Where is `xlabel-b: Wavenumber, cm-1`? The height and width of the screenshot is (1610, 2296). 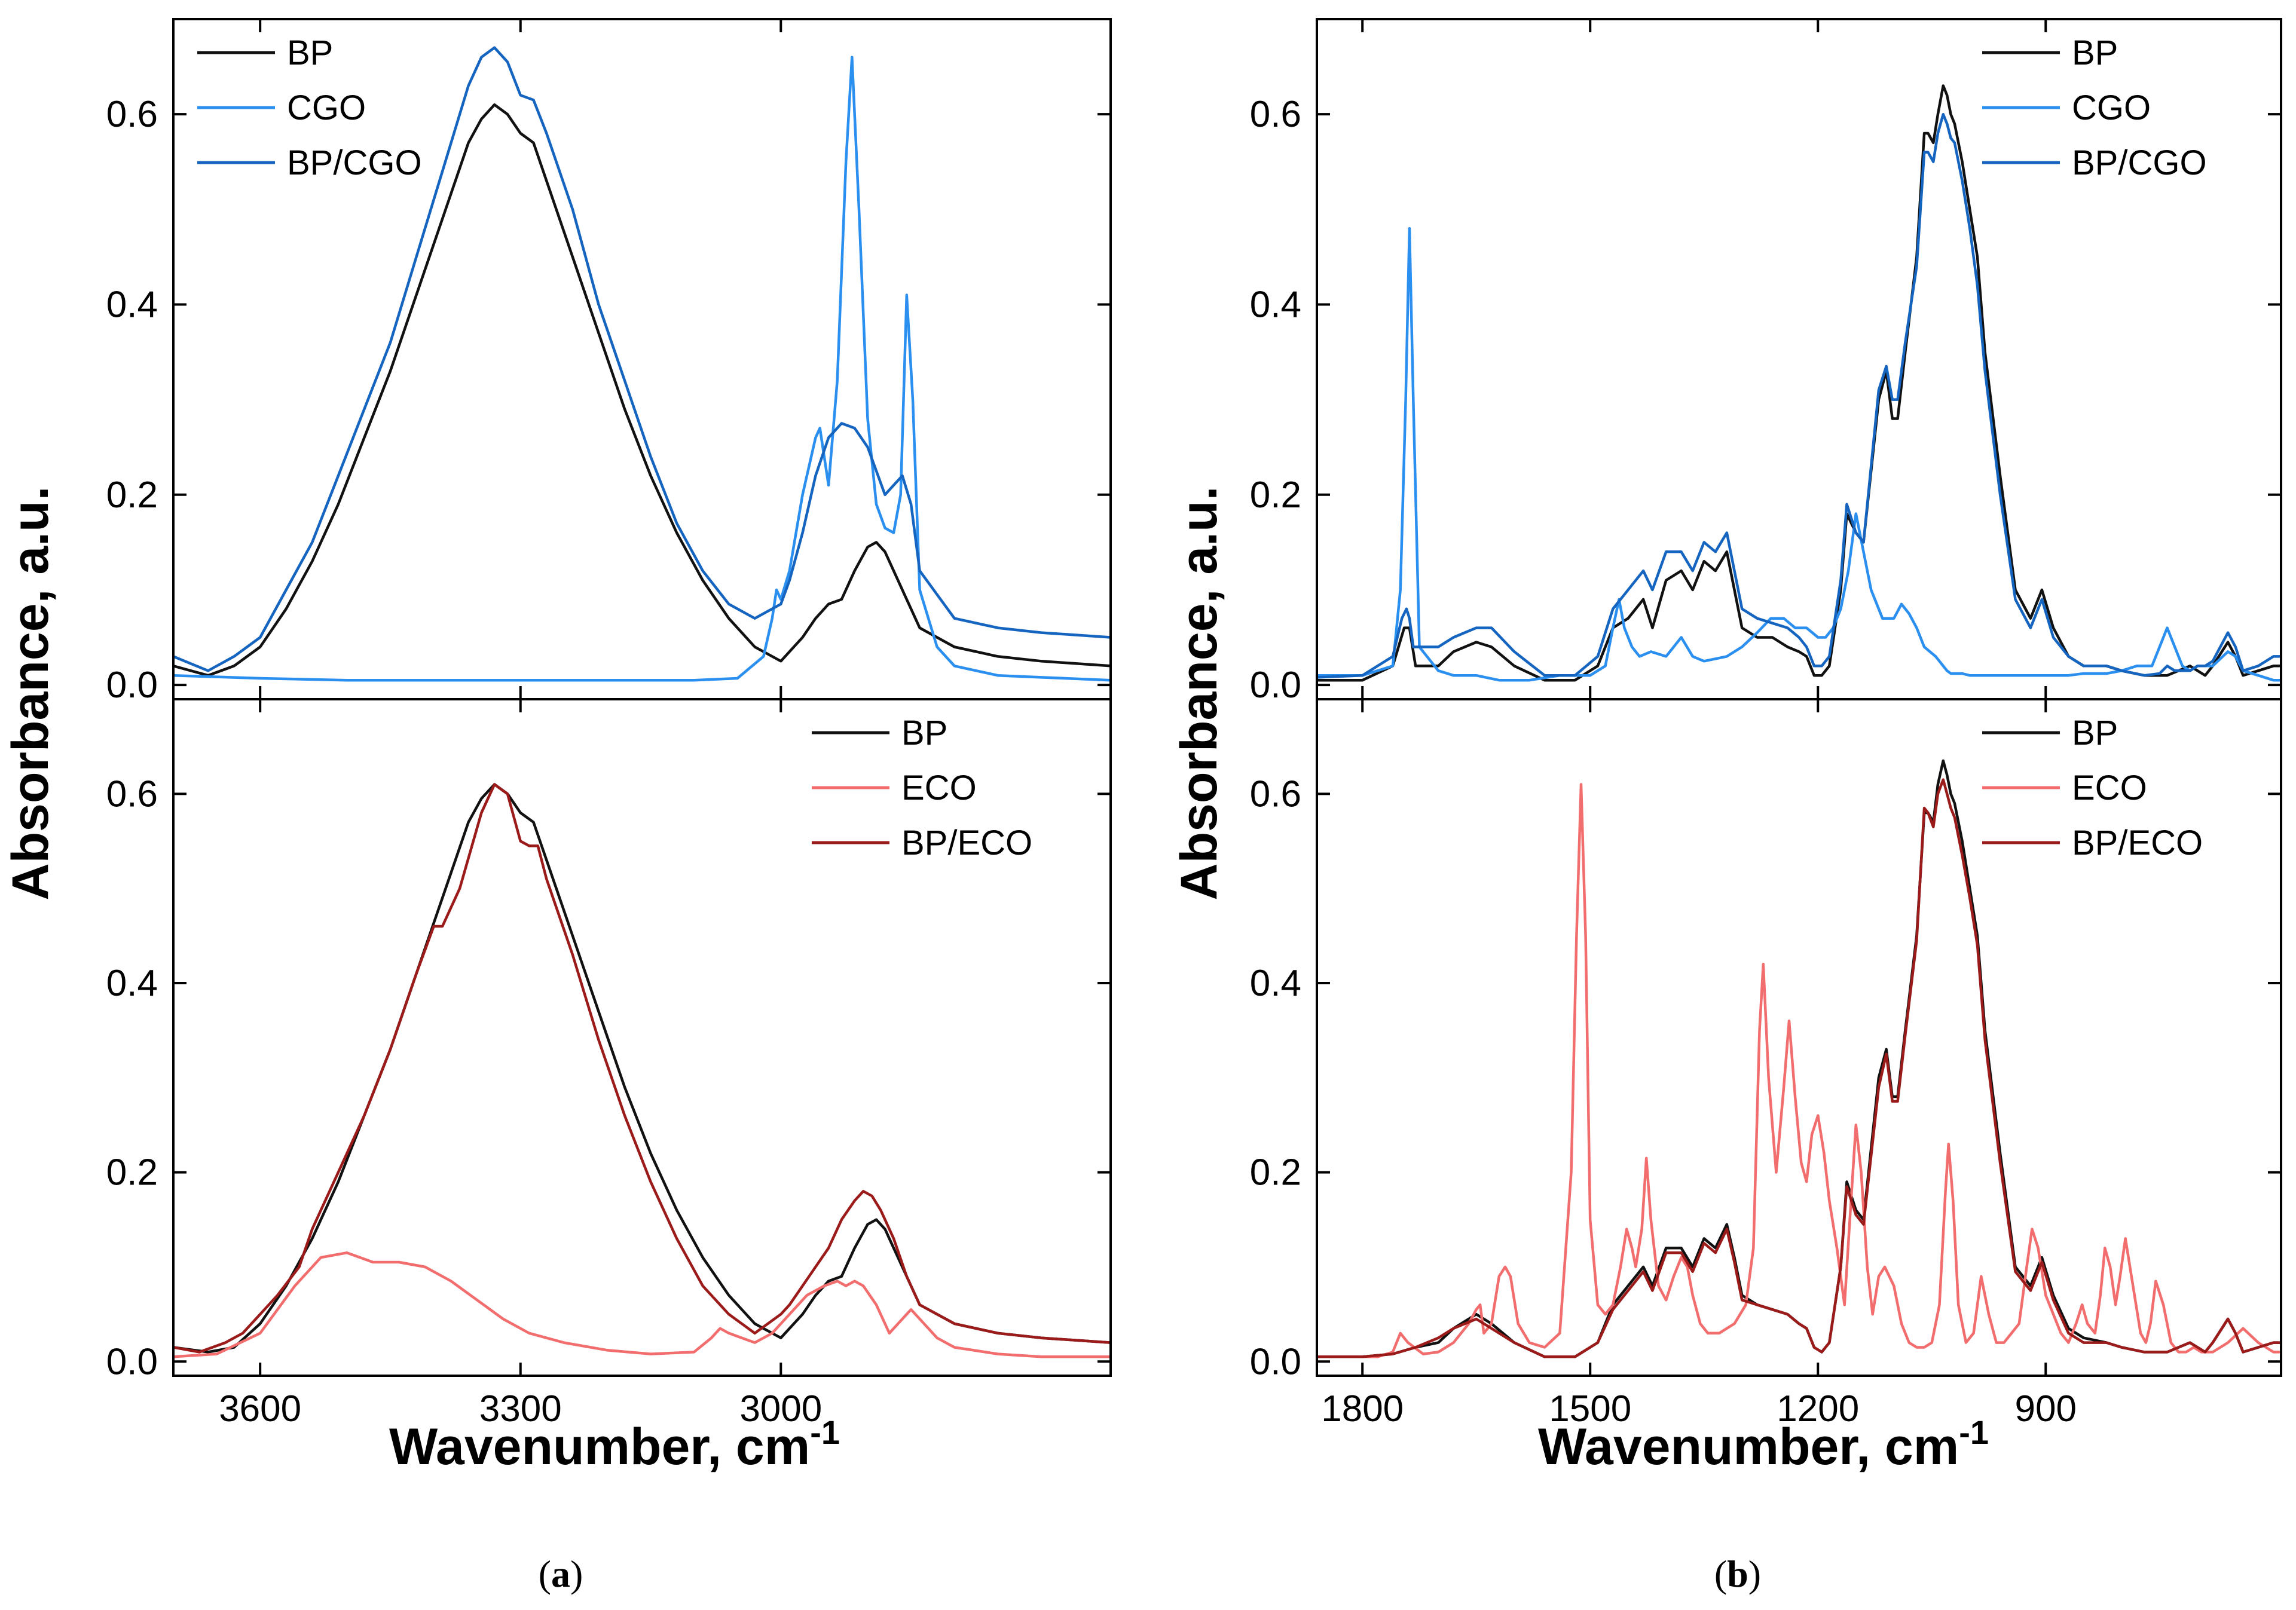
xlabel-b: Wavenumber, cm-1 is located at coordinates (1763, 1444).